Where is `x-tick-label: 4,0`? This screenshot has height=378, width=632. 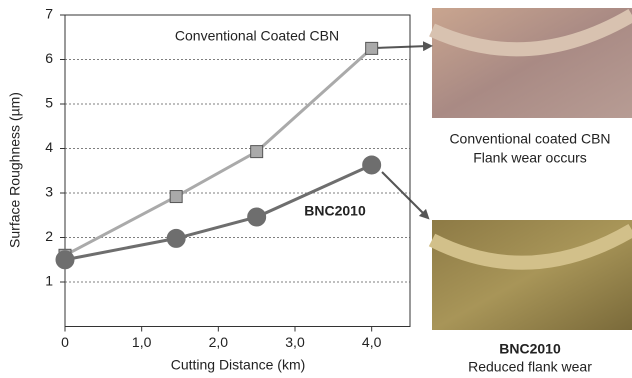 x-tick-label: 4,0 is located at coordinates (372, 342).